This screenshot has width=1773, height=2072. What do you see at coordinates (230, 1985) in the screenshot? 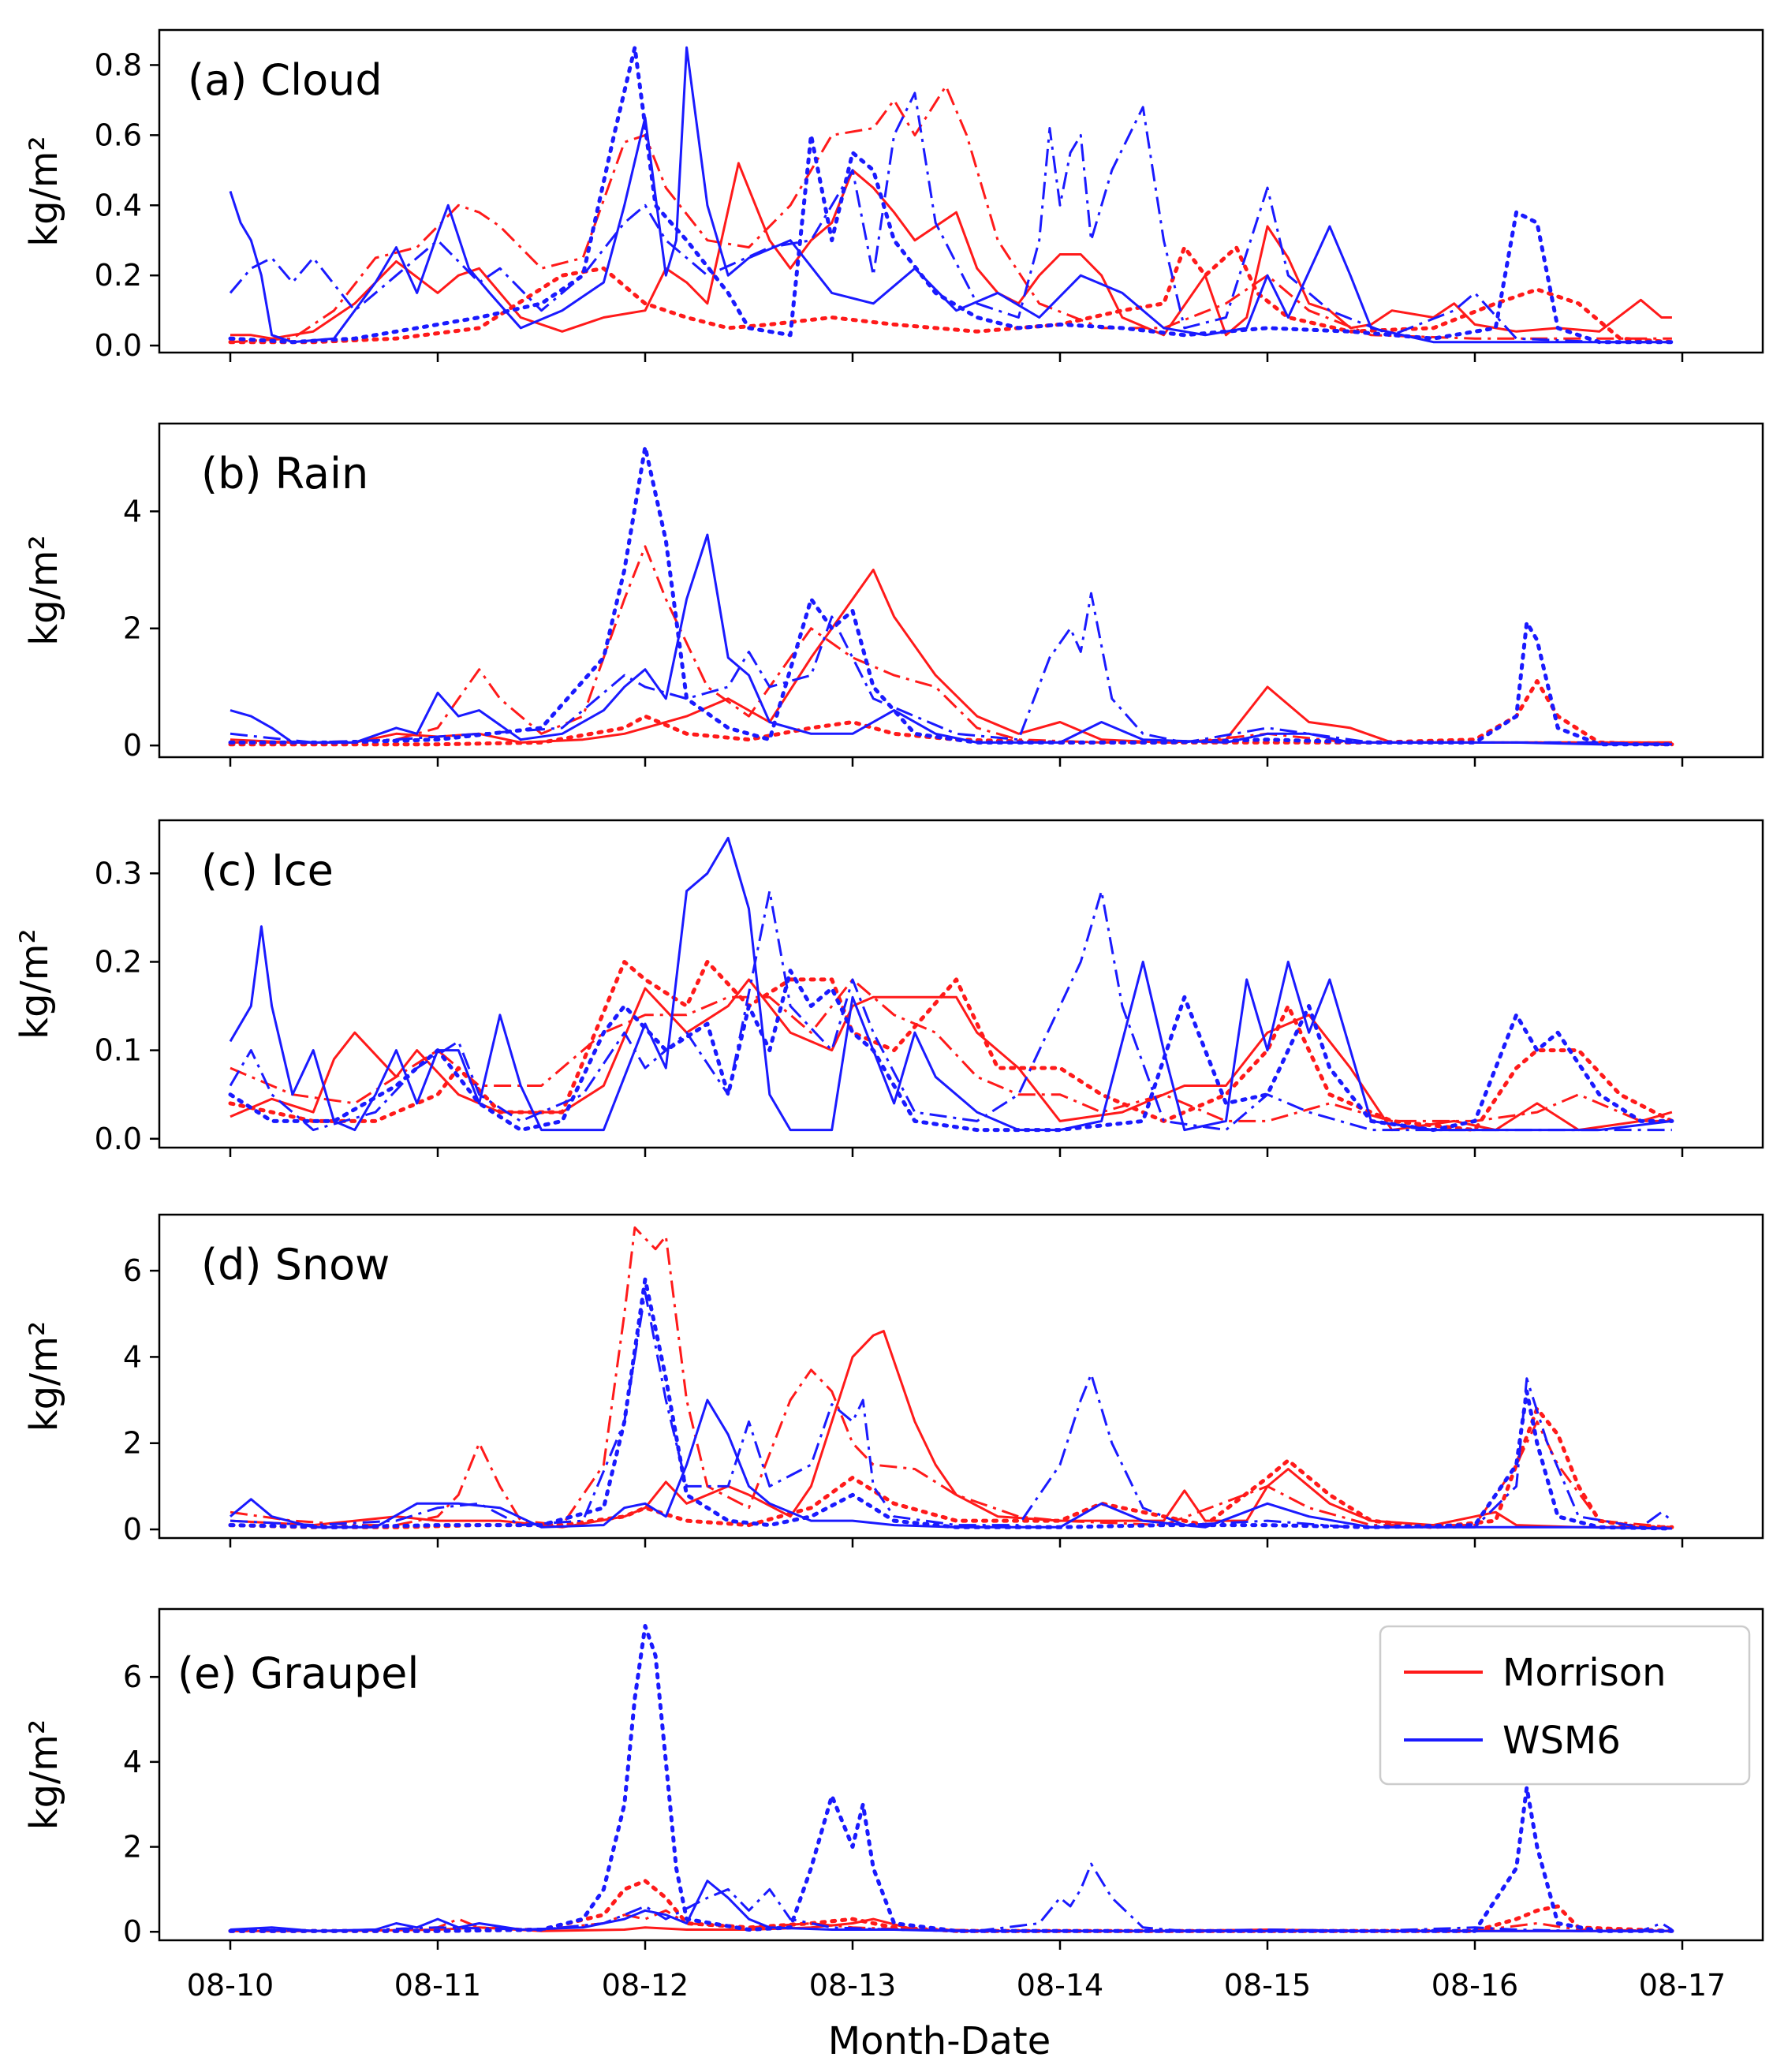
I see `x-tick-label: 08-10` at bounding box center [230, 1985].